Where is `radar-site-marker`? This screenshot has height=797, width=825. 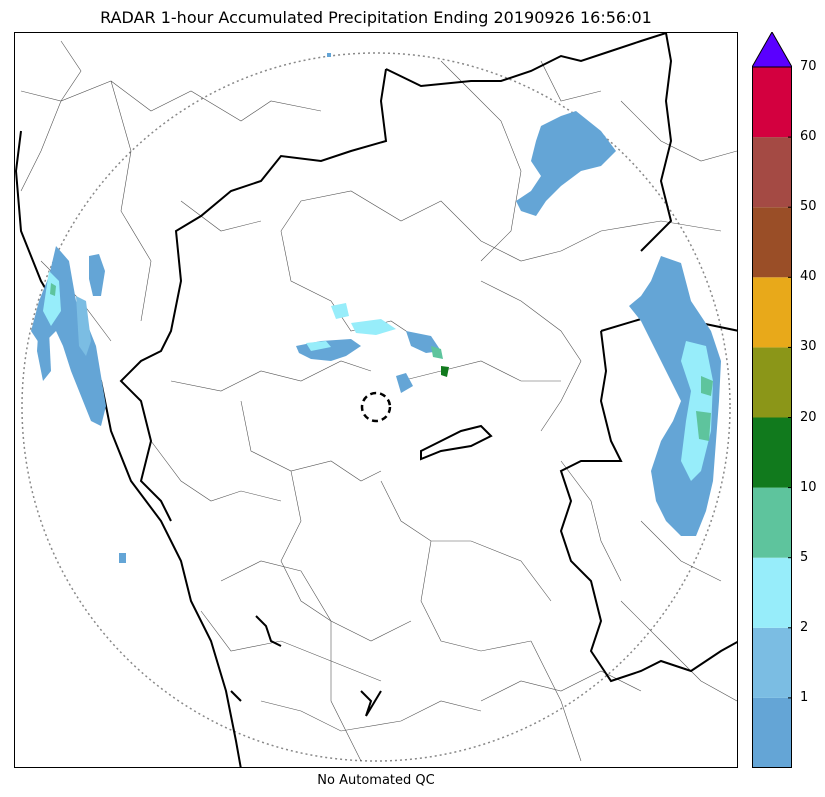
radar-site-marker is located at coordinates (376, 407).